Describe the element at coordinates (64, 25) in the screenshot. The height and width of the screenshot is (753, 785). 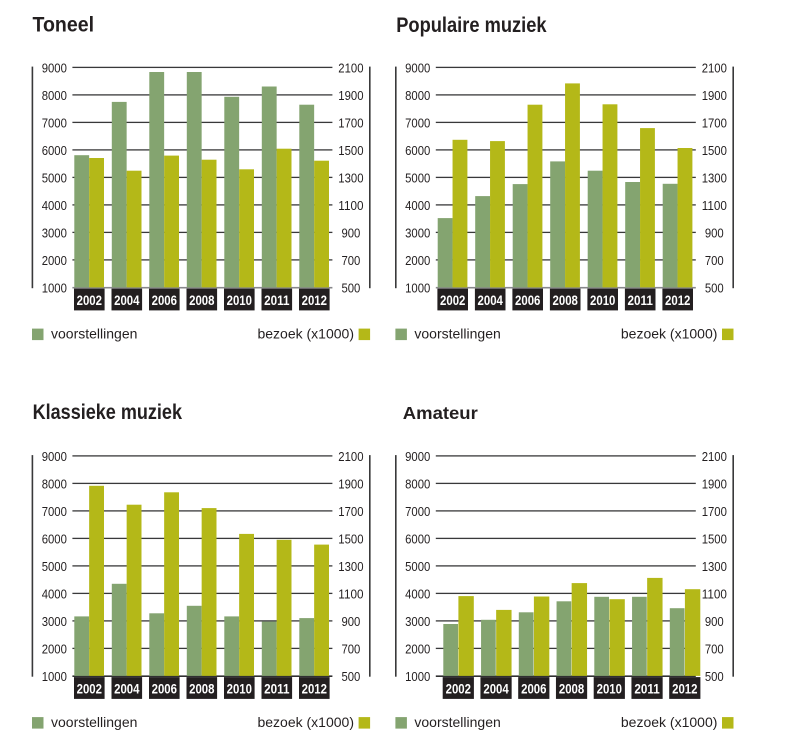
I see `svg-text: Toneel` at that location.